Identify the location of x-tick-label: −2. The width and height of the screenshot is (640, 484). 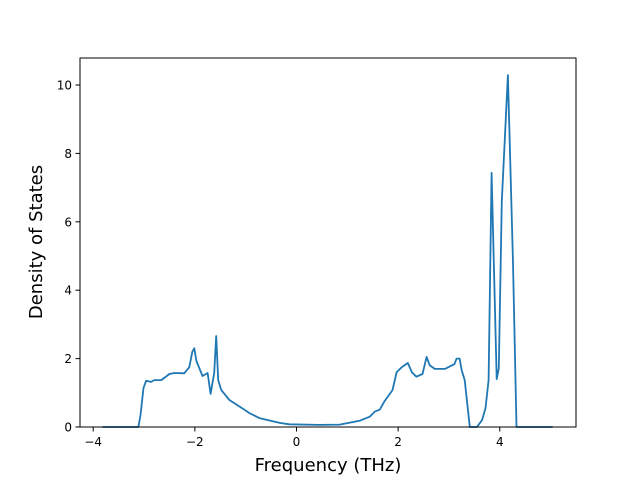
(195, 442).